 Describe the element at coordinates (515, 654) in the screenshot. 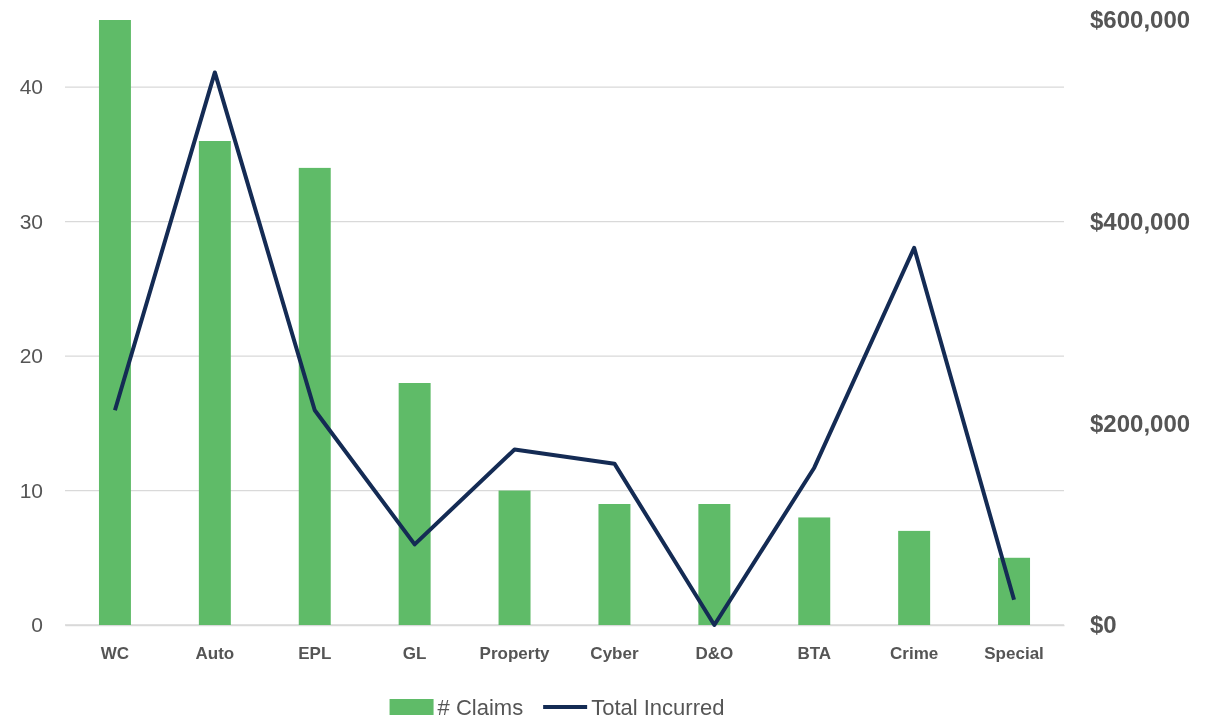

I see `x-tick-label: Property` at that location.